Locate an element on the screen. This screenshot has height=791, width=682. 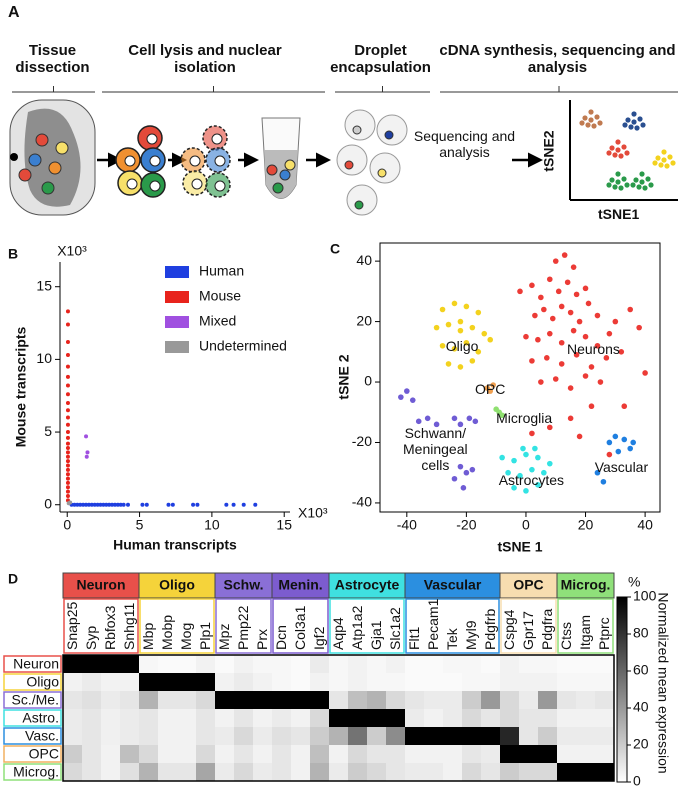
gene-name: Gpr17 is located at coordinates (528, 630).